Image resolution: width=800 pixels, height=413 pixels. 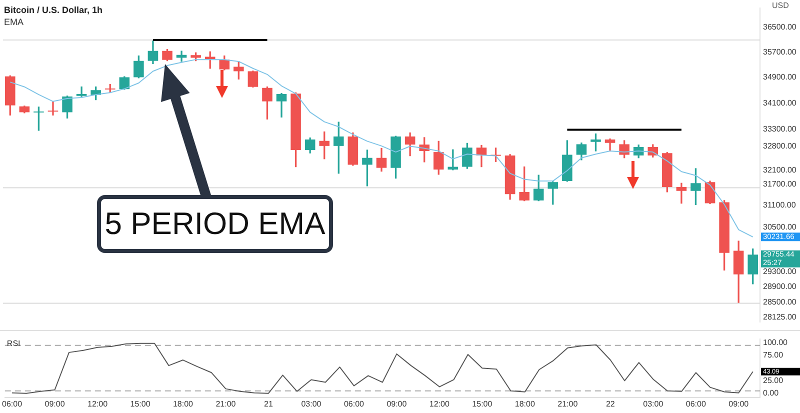 What do you see at coordinates (780, 27) in the screenshot?
I see `y-tick-label: 36500.00` at bounding box center [780, 27].